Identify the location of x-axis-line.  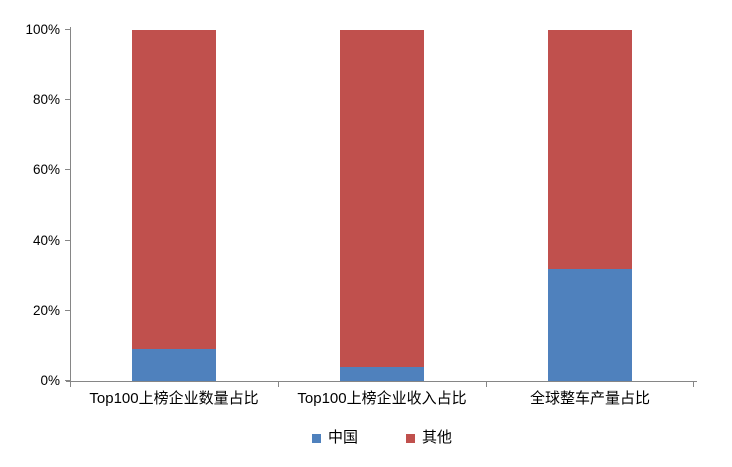
(381, 381).